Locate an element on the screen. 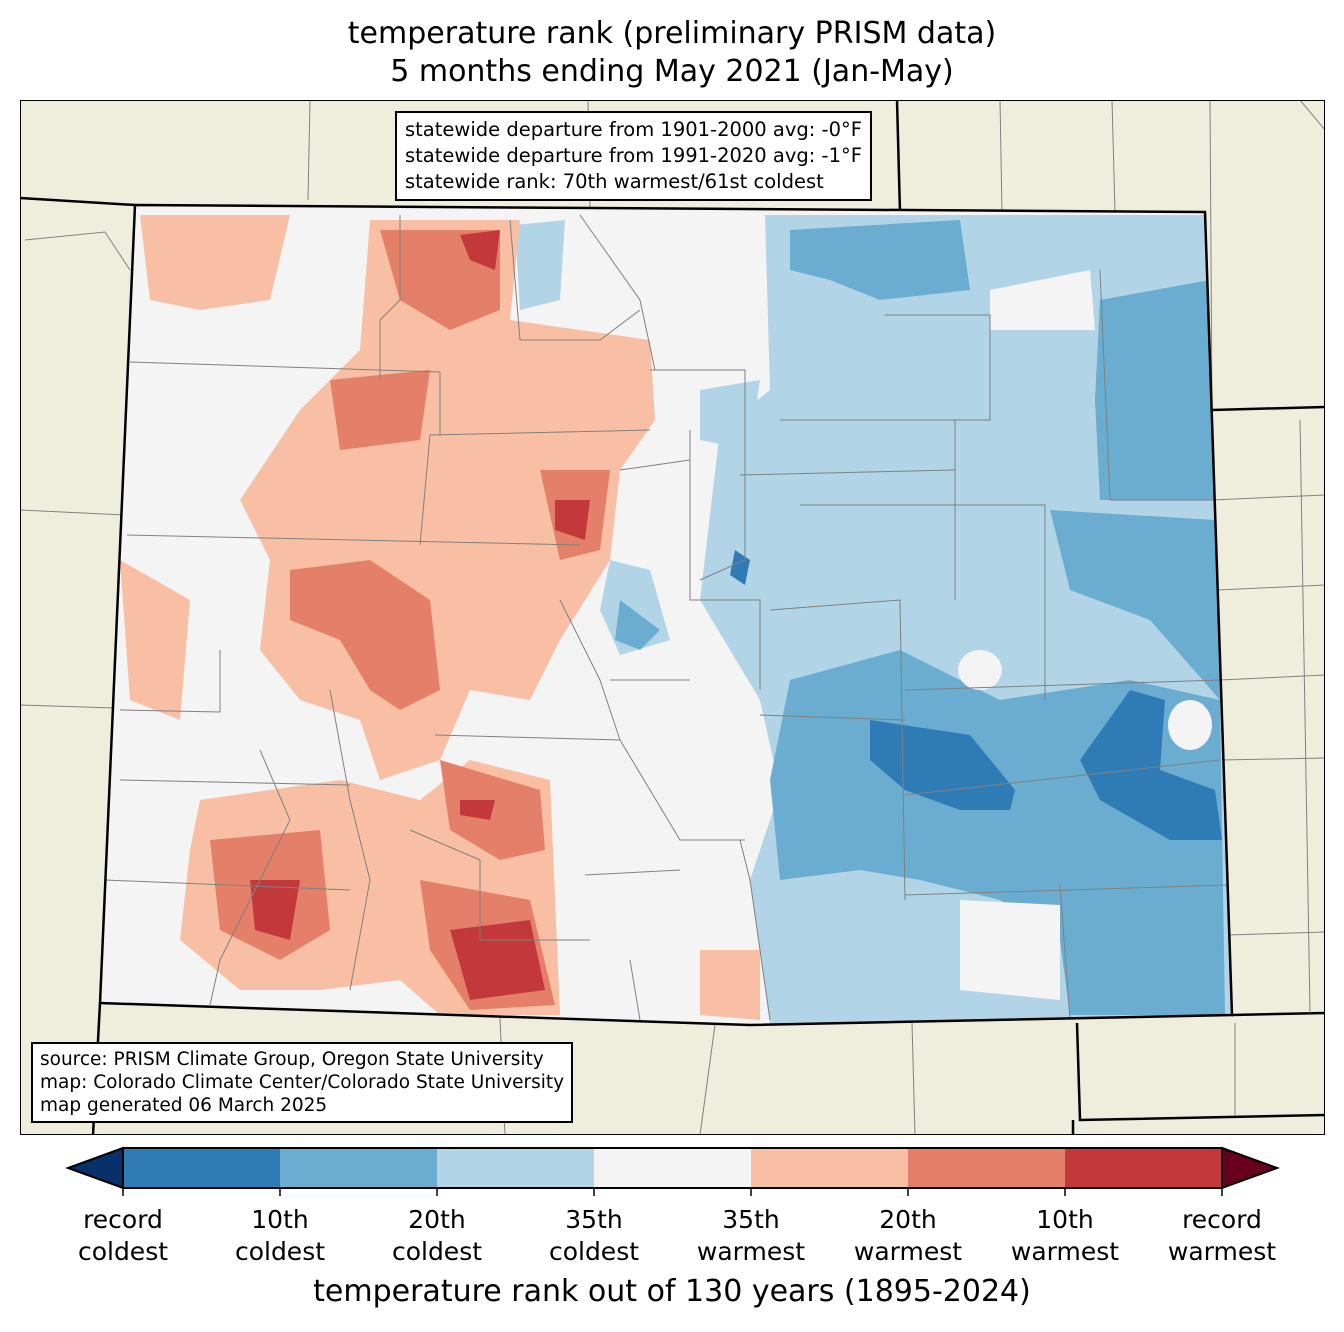  colorbar-extend-high is located at coordinates (1250, 1168).